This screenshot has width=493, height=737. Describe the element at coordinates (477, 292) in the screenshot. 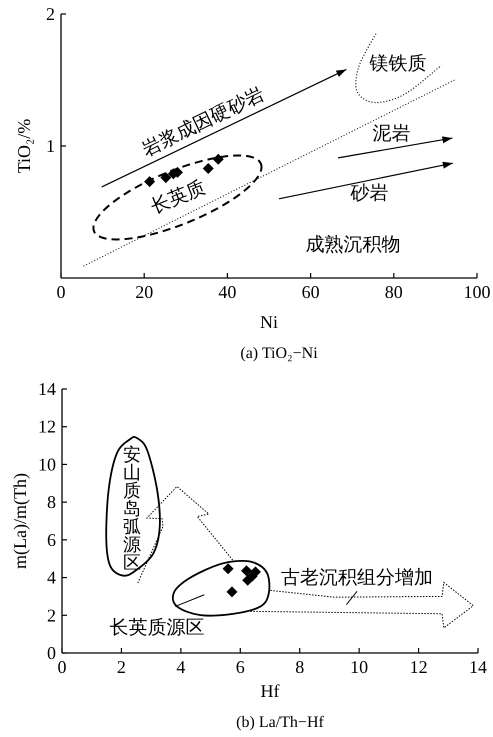

I see `x-tick-label: 100` at that location.